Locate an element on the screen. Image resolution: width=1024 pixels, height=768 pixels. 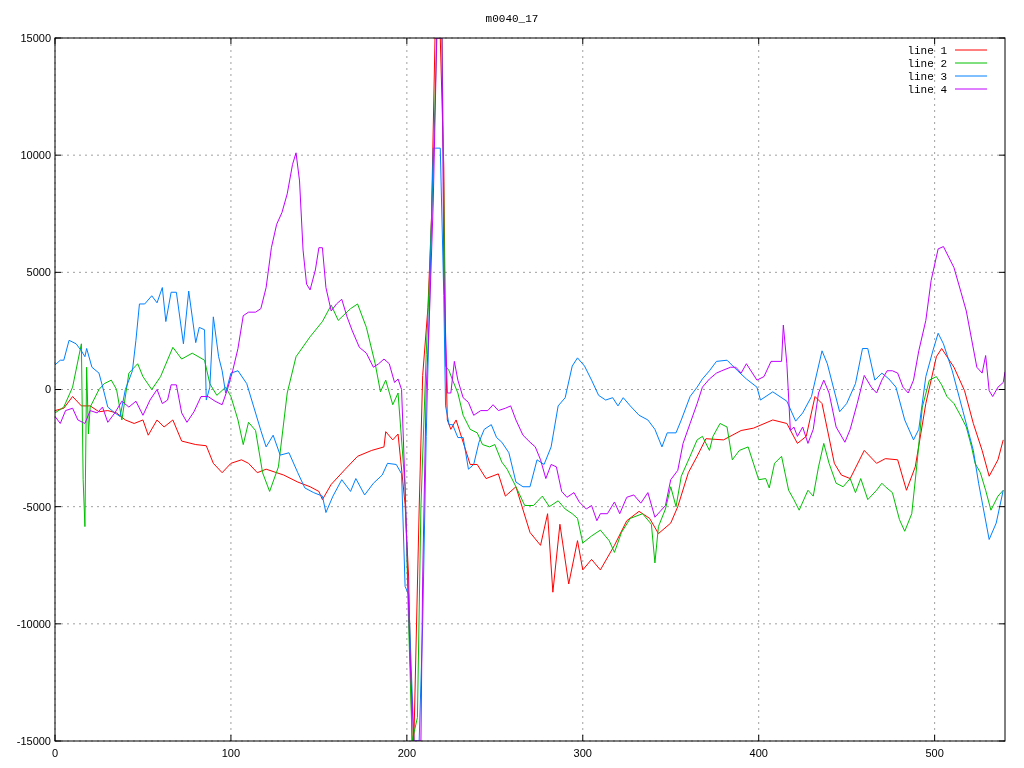
legend-label: line 1 is located at coordinates (927, 50).